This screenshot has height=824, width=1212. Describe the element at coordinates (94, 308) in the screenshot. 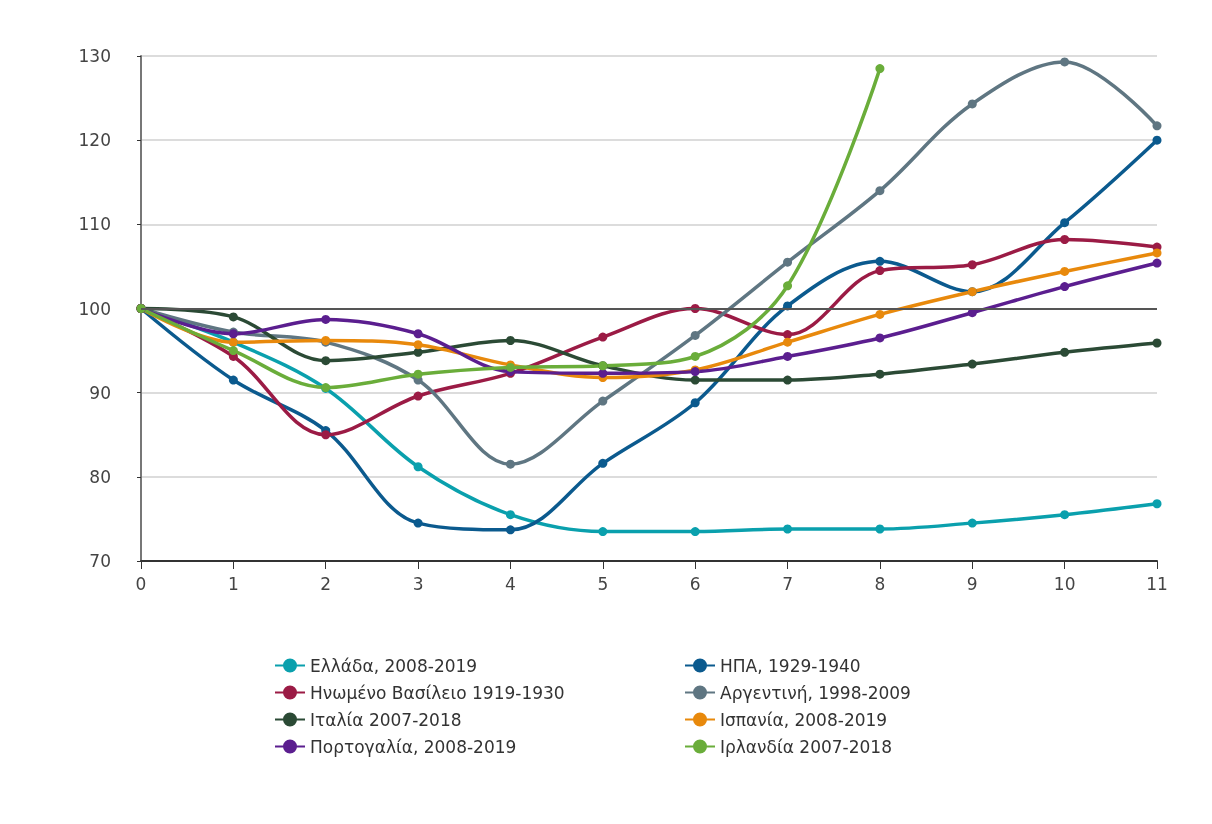

I see `y-tick-label: 100` at that location.